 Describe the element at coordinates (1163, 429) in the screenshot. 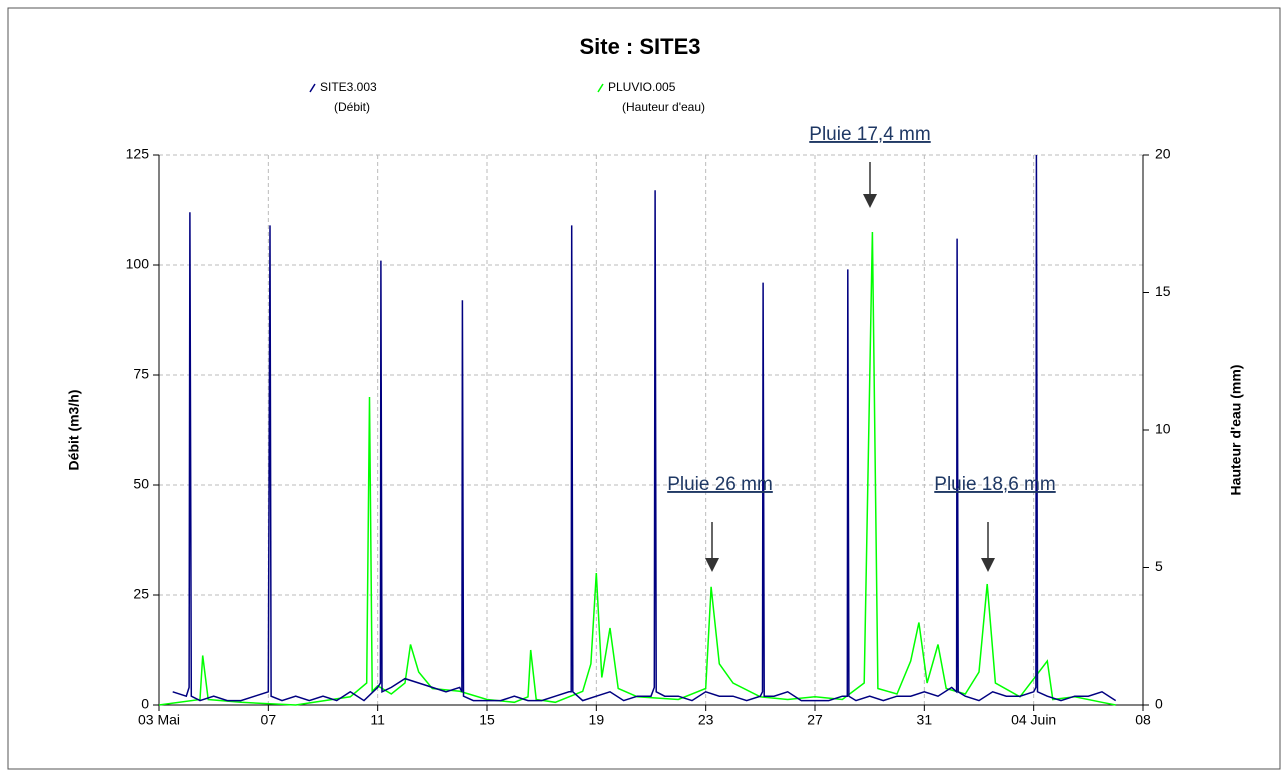

I see `y2-tick-label: 10` at that location.